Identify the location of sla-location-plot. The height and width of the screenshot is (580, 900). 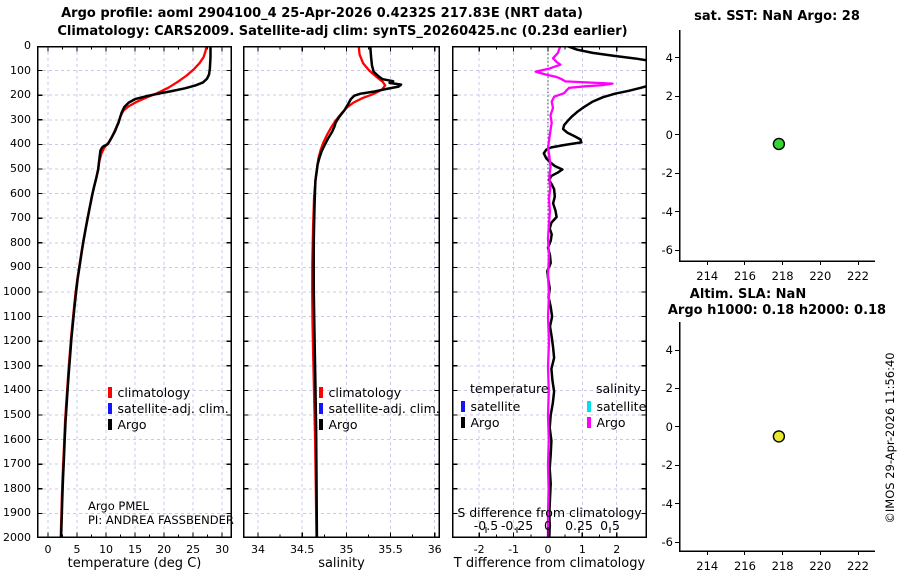
(777, 437).